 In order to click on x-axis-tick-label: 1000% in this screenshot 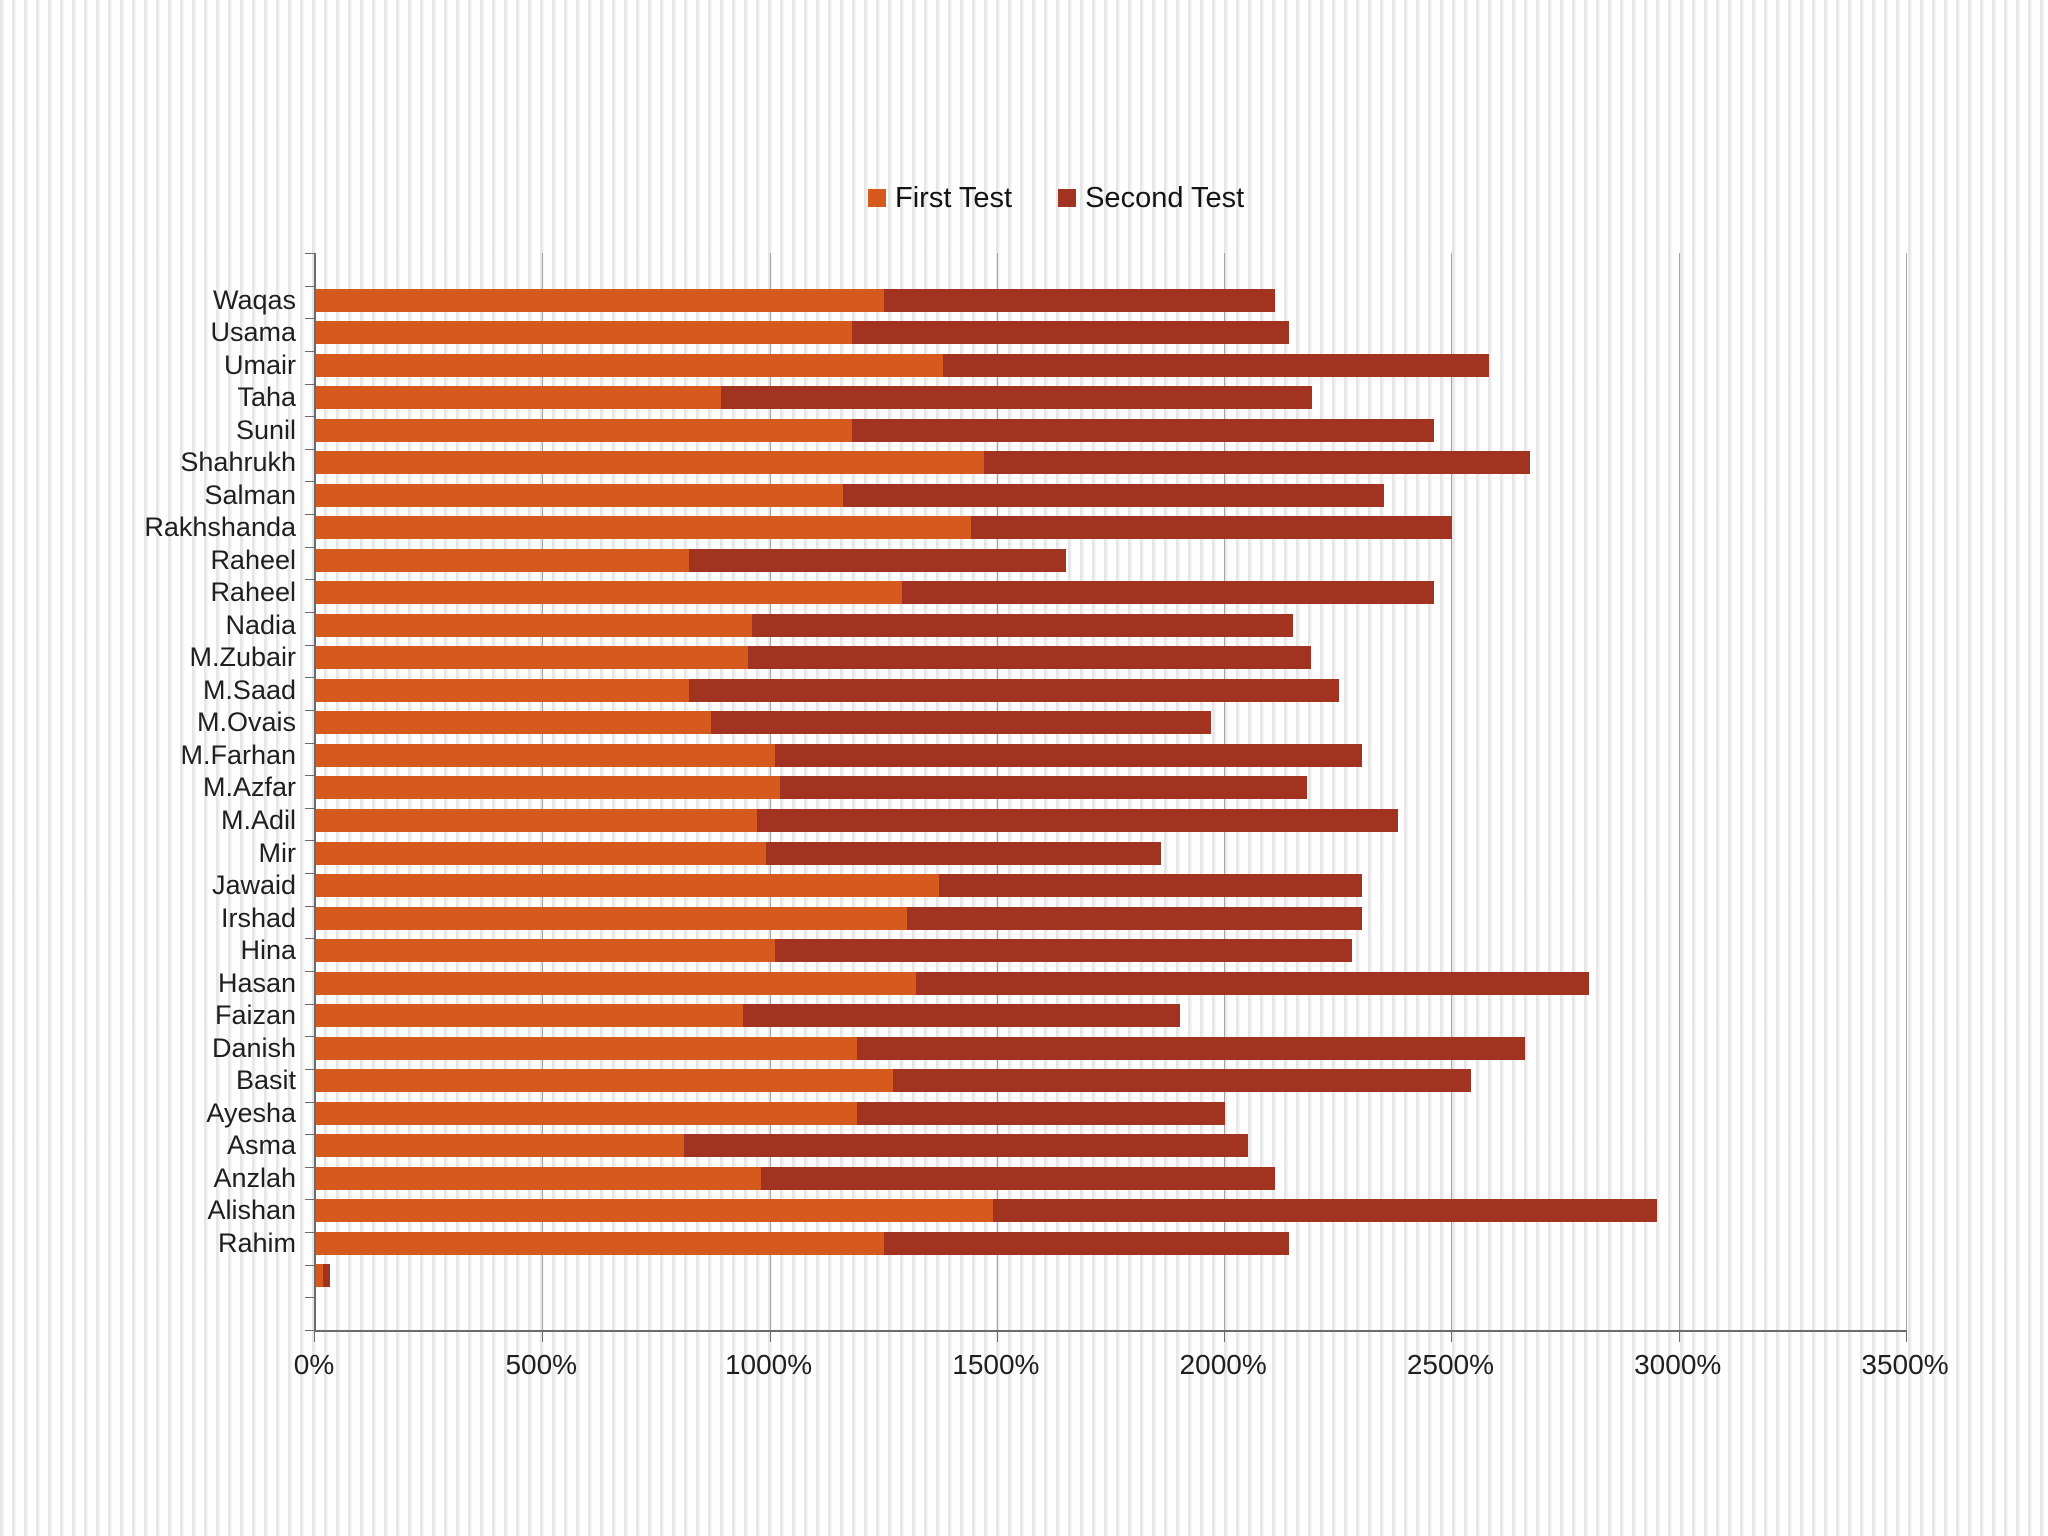, I will do `click(768, 1364)`.